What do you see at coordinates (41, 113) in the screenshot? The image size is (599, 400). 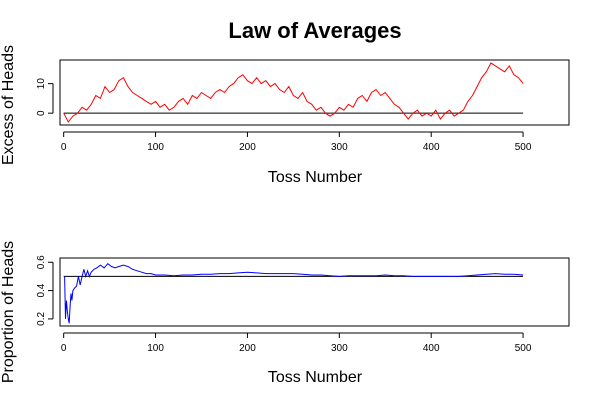 I see `excess-heads-y-tick-label: 0` at bounding box center [41, 113].